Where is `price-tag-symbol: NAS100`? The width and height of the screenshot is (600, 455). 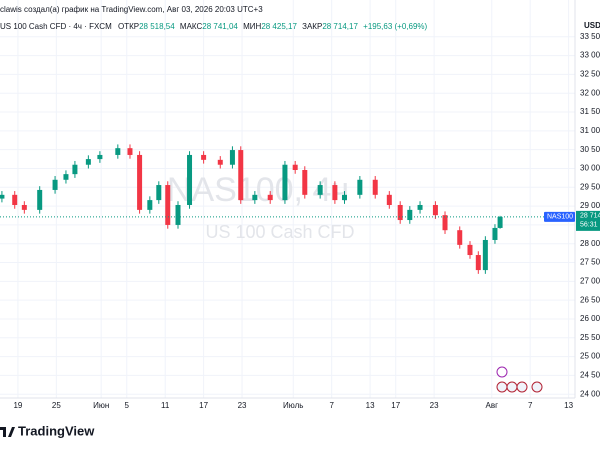 price-tag-symbol: NAS100 is located at coordinates (560, 217).